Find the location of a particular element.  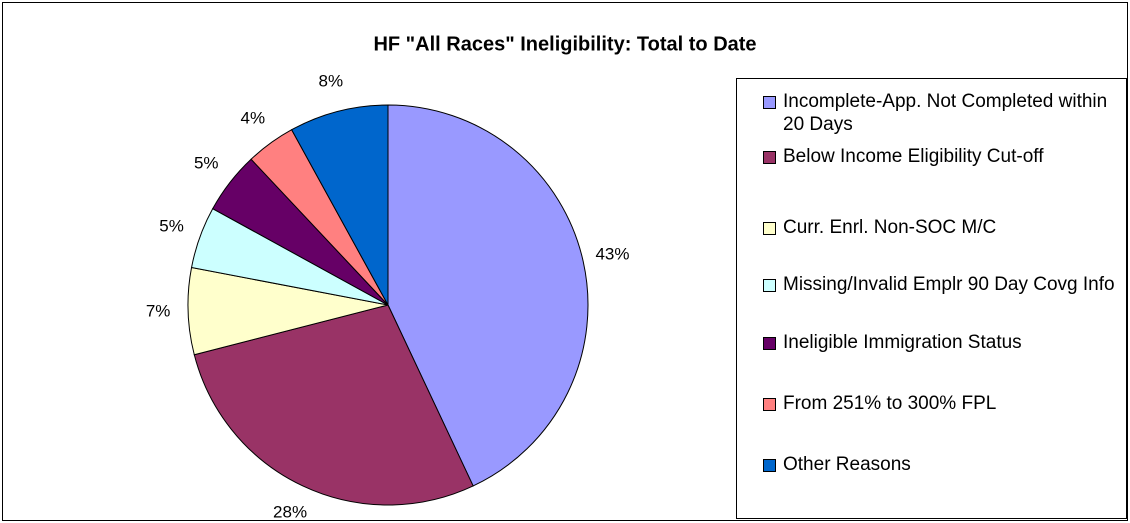

legend-label: Curr. Enrl. Non-SOC M/C is located at coordinates (890, 227).